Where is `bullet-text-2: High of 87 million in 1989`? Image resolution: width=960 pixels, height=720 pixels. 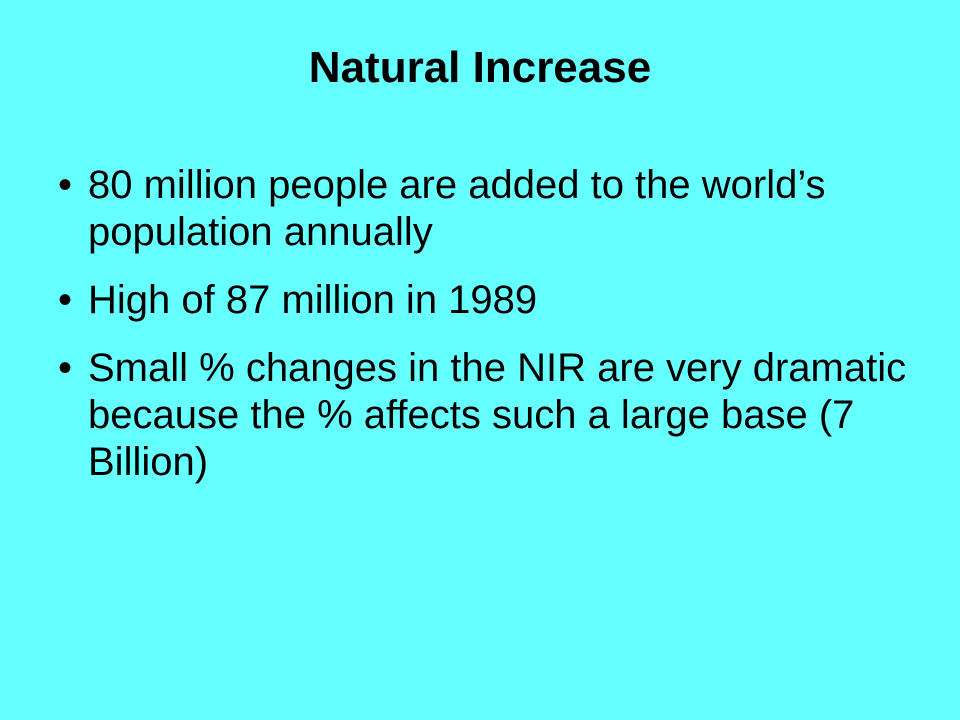
bullet-text-2: High of 87 million in 1989 is located at coordinates (313, 300).